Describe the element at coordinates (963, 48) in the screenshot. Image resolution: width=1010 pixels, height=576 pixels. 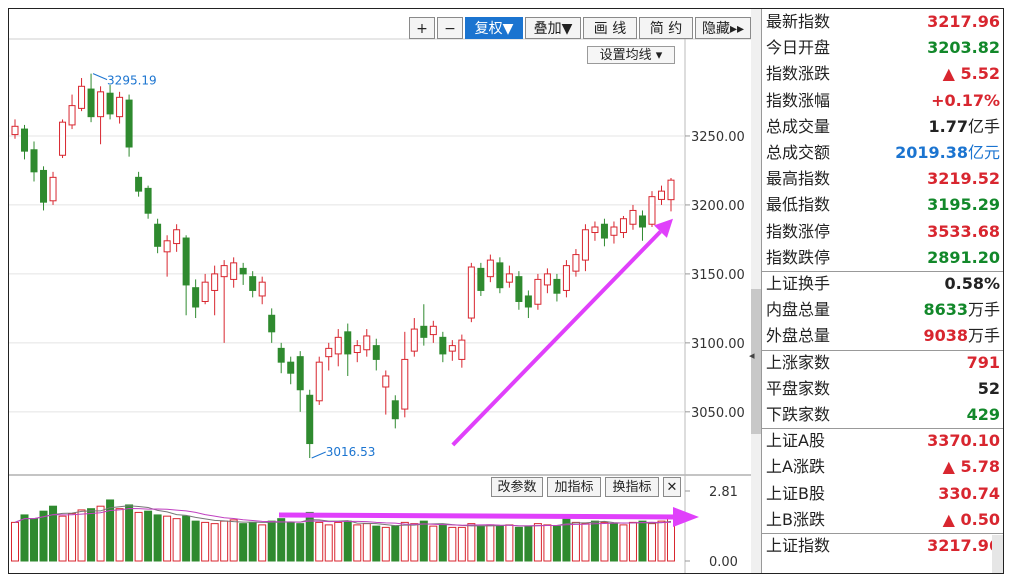
I see `quote-number: 3203.82` at that location.